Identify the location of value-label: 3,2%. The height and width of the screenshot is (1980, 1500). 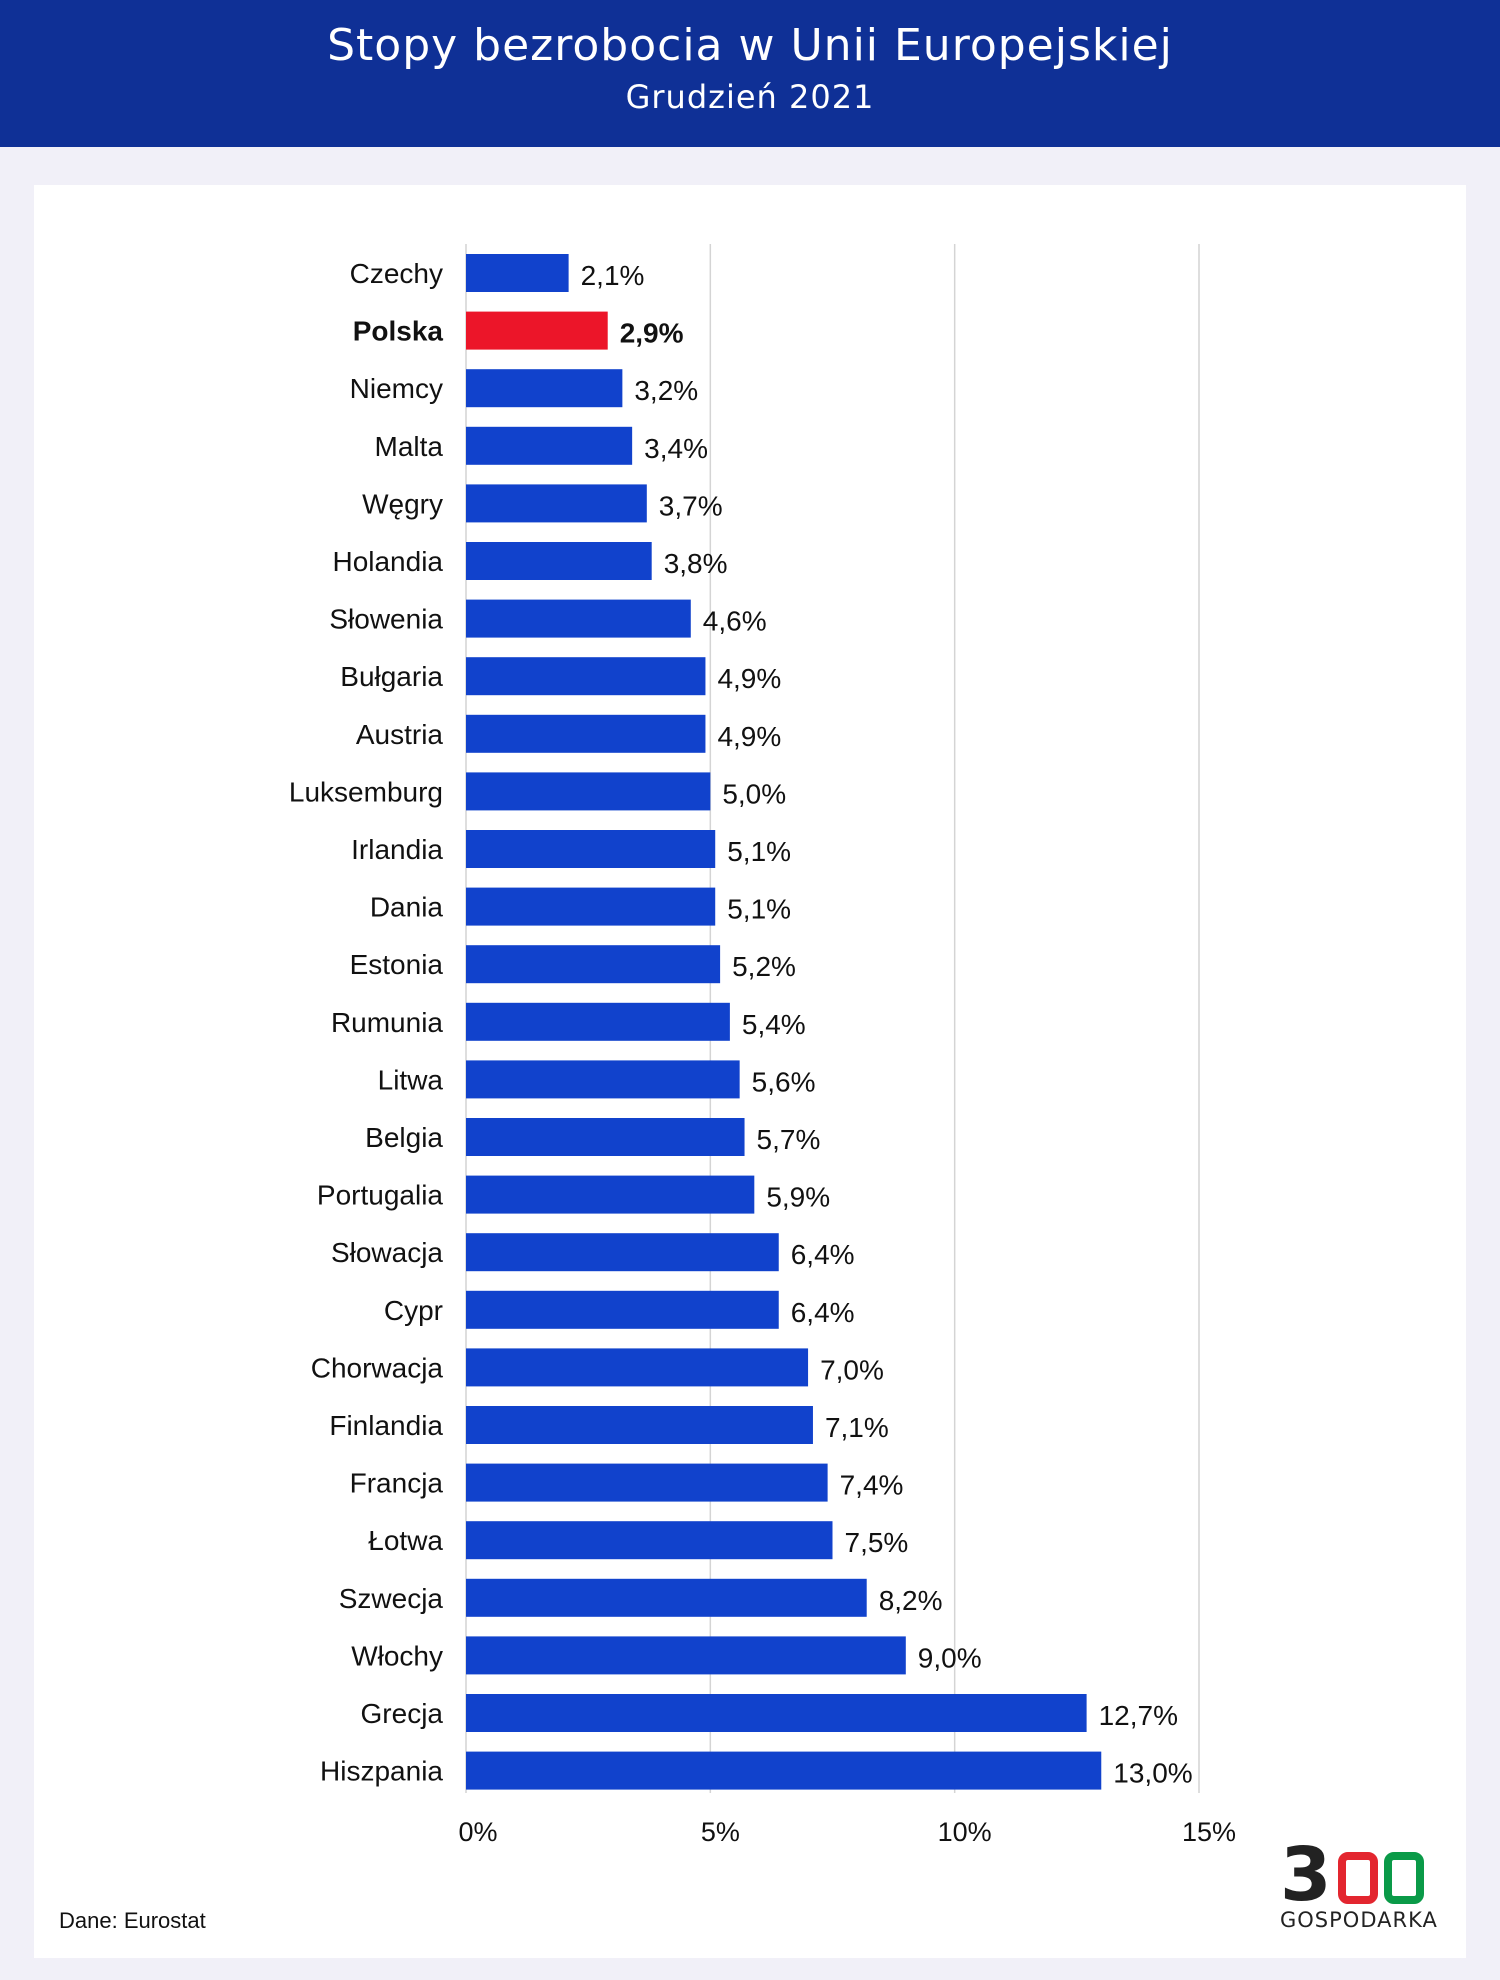
(666, 390).